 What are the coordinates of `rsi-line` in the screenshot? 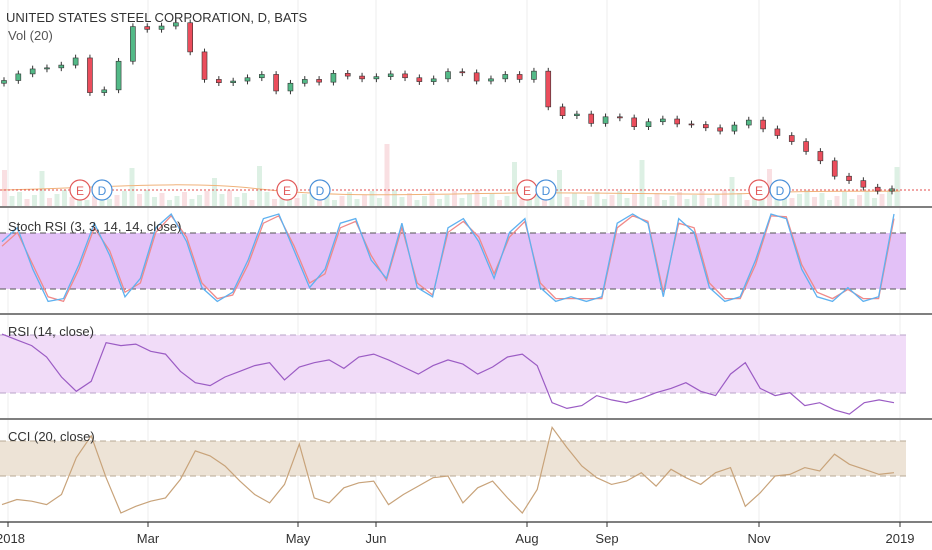 It's located at (448, 374).